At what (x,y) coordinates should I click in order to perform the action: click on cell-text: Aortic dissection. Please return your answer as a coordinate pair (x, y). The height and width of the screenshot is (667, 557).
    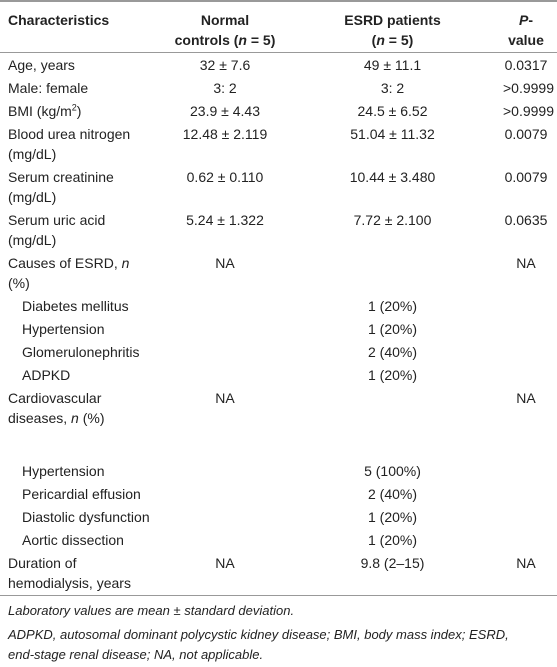
    Looking at the image, I should click on (73, 540).